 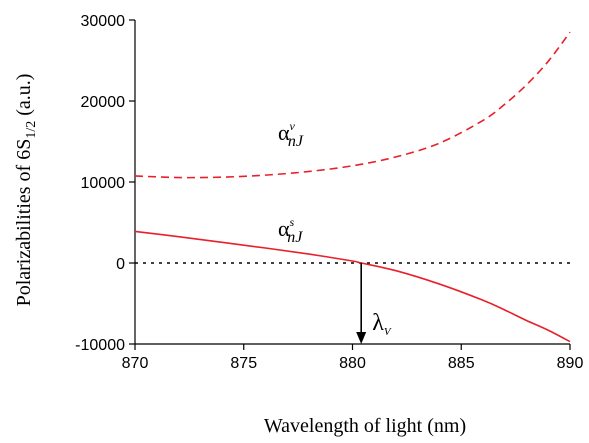 I want to click on x-tick-label: 870, so click(x=135, y=363).